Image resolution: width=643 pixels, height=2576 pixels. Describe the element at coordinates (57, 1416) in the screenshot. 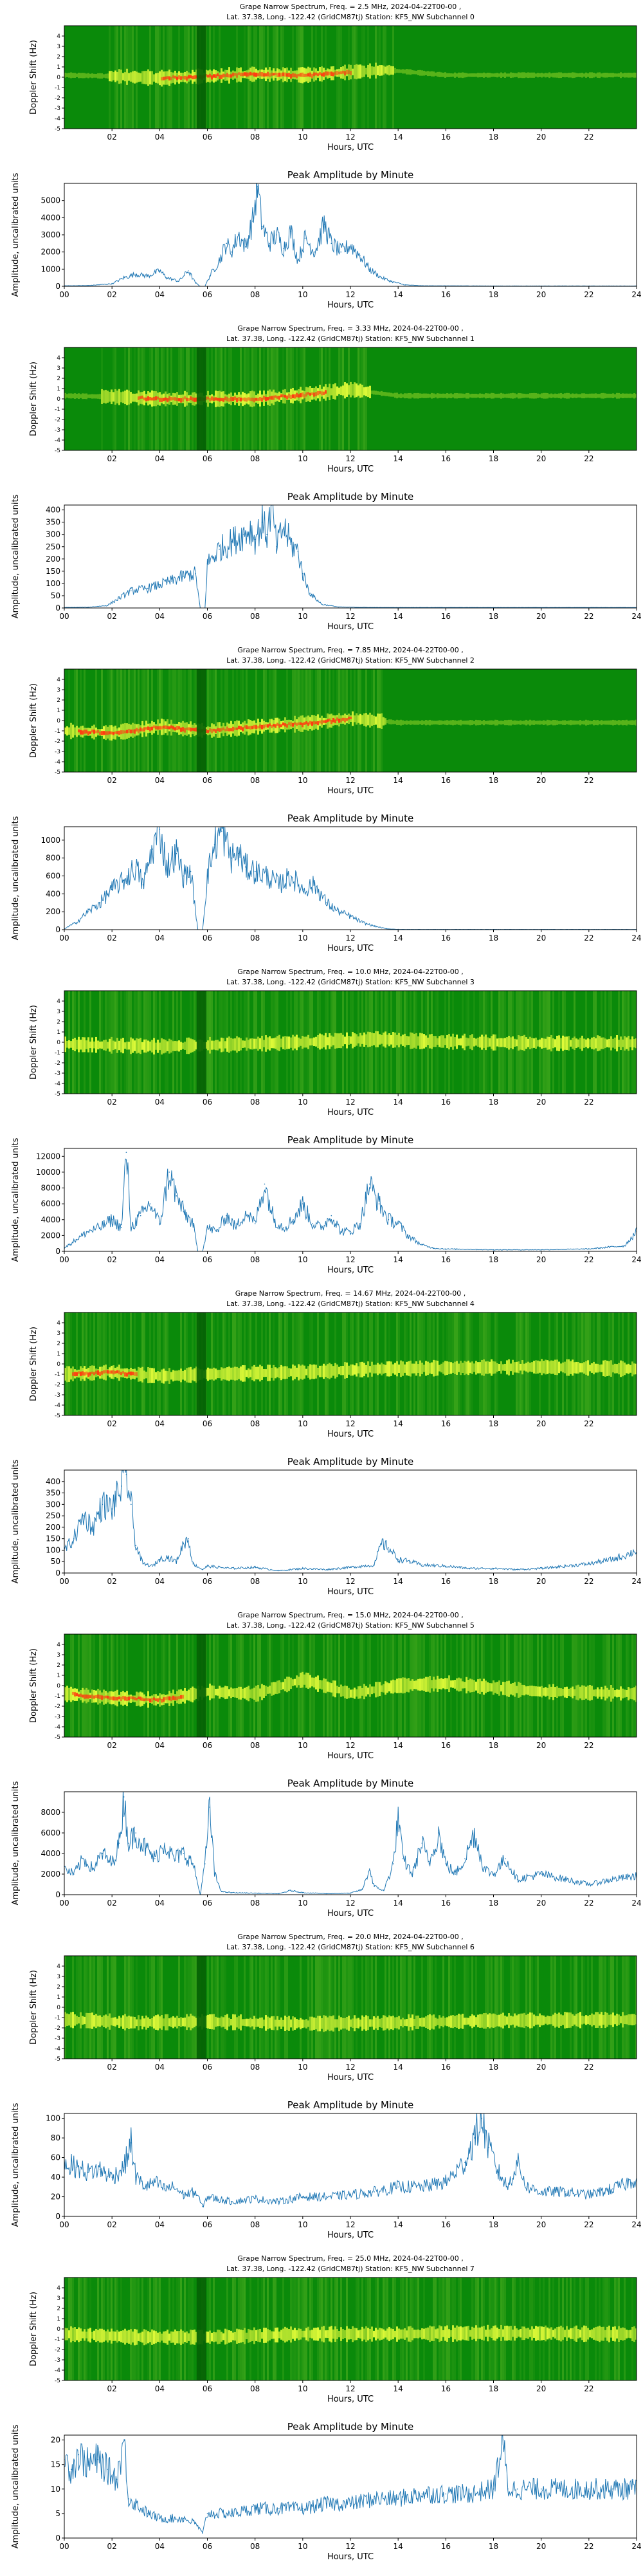

I see `y-tick-label: -5` at that location.